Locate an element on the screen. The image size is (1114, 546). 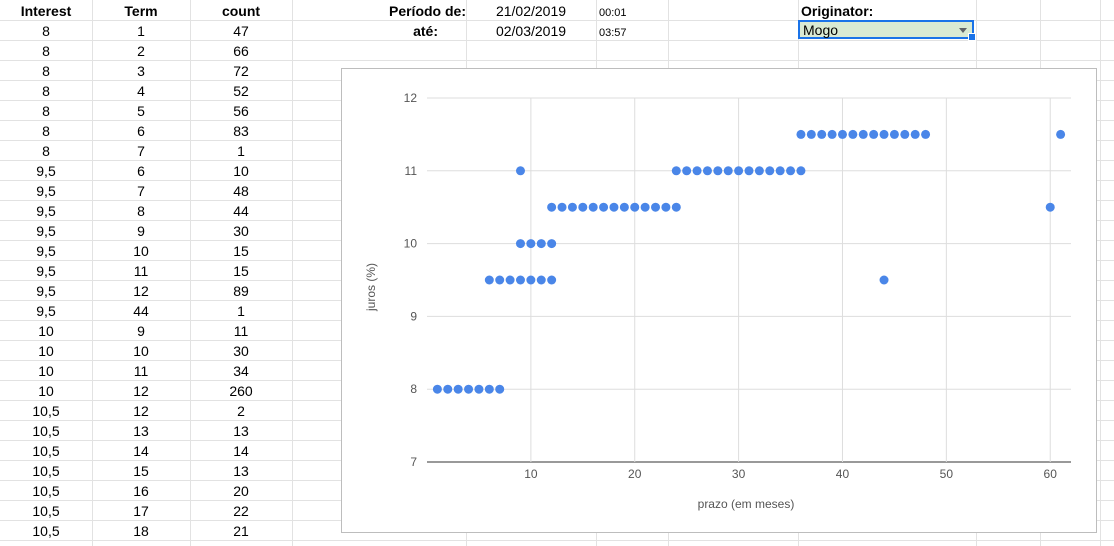
interest-cell: 10 is located at coordinates (46, 371).